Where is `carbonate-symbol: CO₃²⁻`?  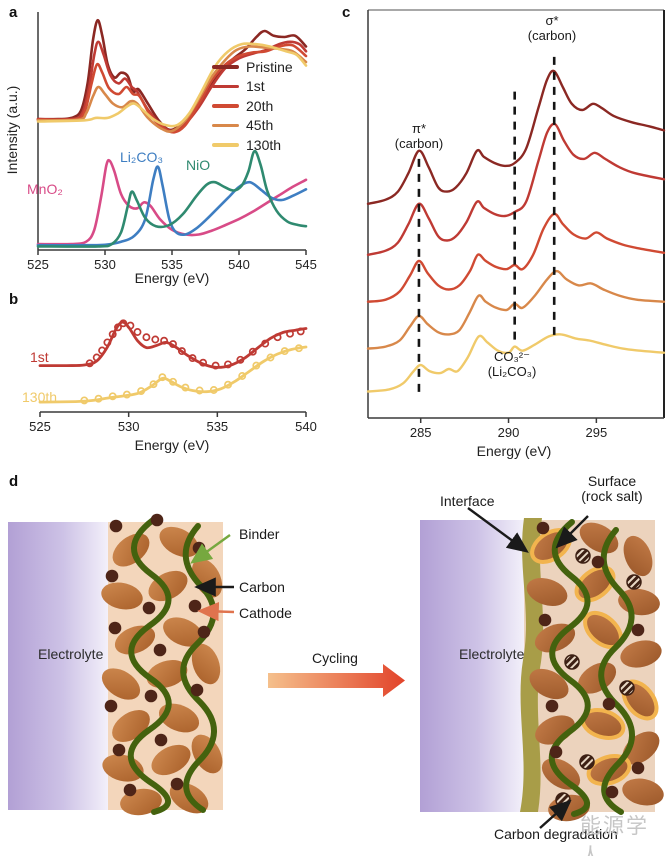 carbonate-symbol: CO₃²⁻ is located at coordinates (512, 356).